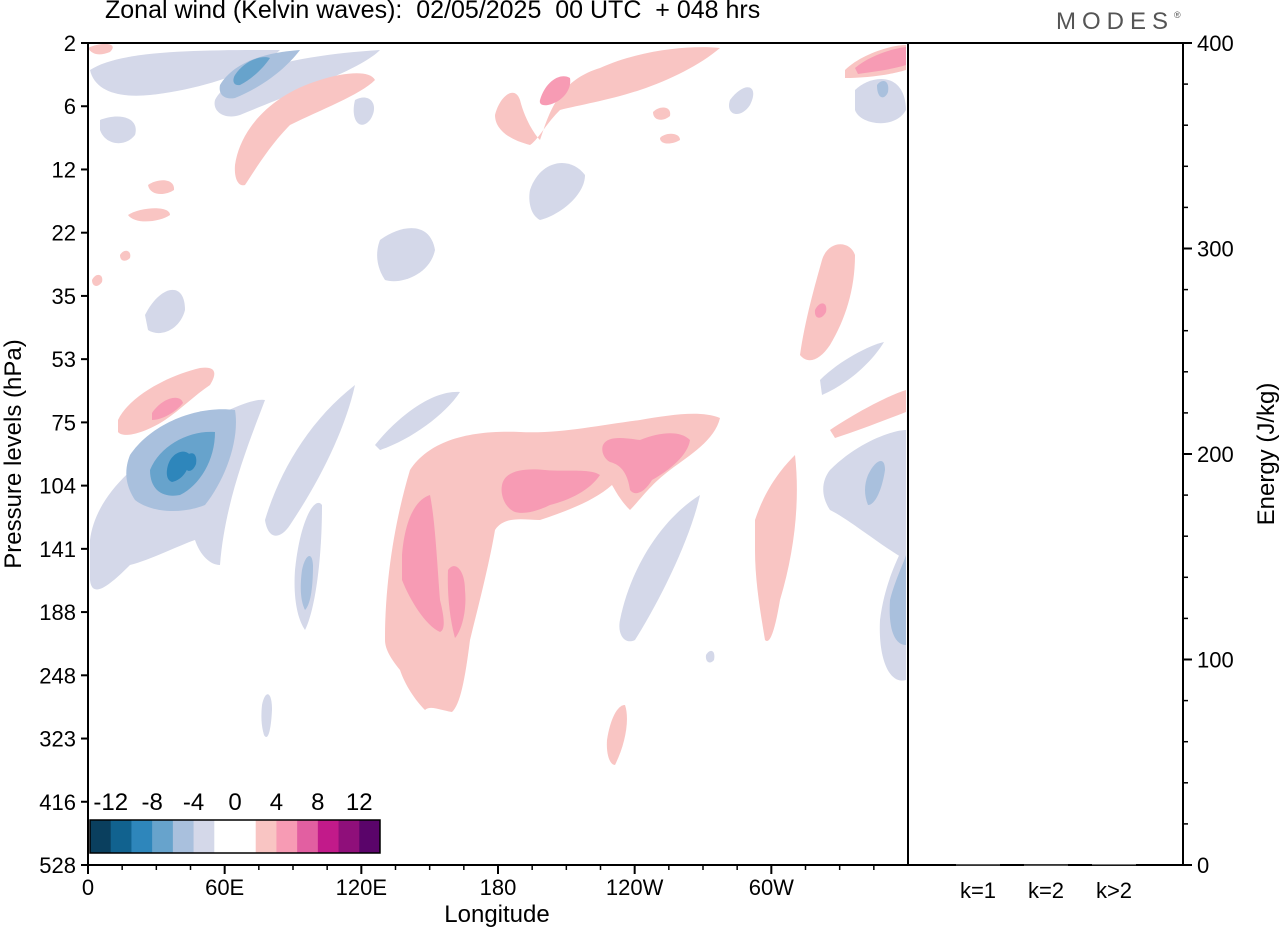  What do you see at coordinates (1215, 660) in the screenshot?
I see `energy-tick-label: 100` at bounding box center [1215, 660].